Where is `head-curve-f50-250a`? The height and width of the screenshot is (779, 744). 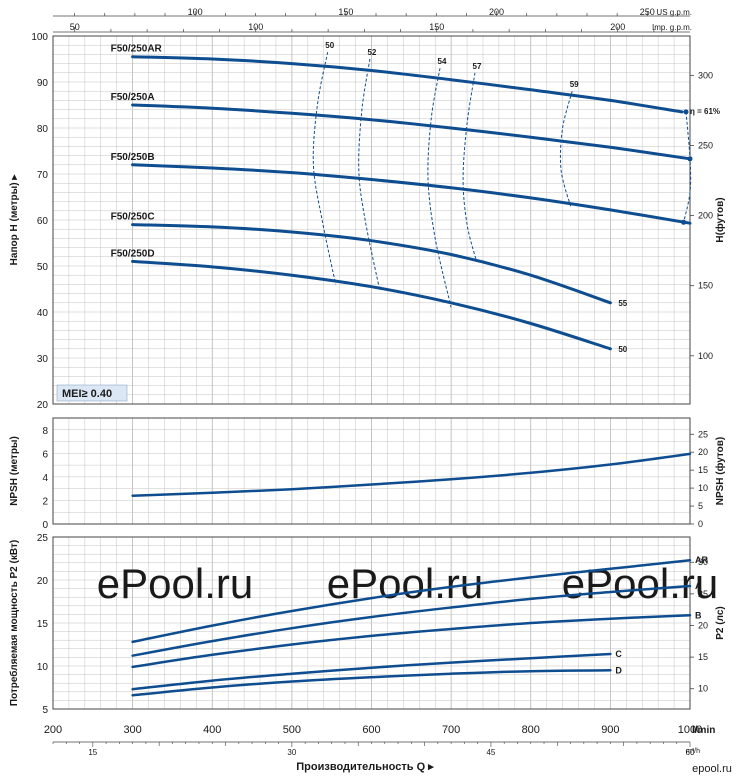
head-curve-f50-250a is located at coordinates (411, 132).